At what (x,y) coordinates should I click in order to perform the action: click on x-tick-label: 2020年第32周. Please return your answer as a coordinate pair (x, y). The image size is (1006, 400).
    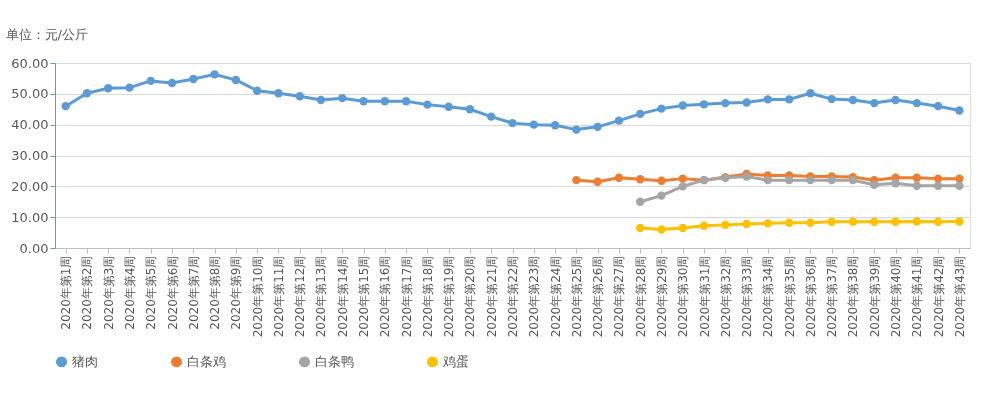
    Looking at the image, I should click on (725, 296).